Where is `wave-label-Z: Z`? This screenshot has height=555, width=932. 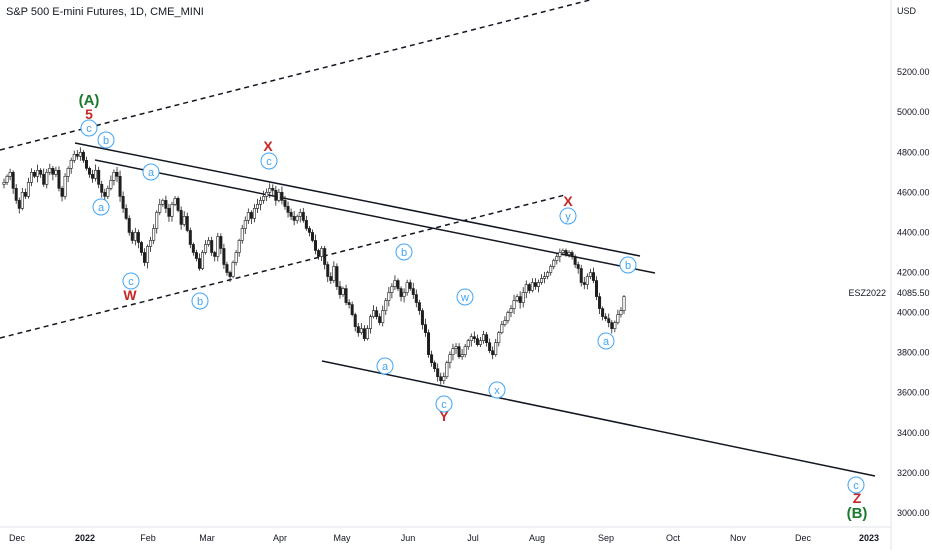 wave-label-Z: Z is located at coordinates (857, 498).